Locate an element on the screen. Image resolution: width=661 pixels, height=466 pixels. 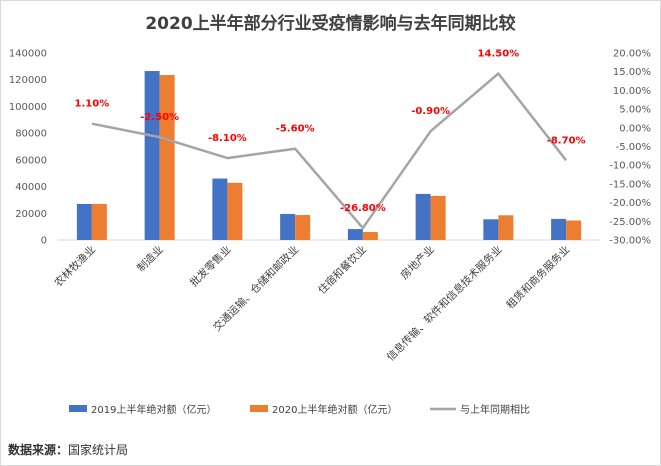
data-label: -8.70% is located at coordinates (566, 140).